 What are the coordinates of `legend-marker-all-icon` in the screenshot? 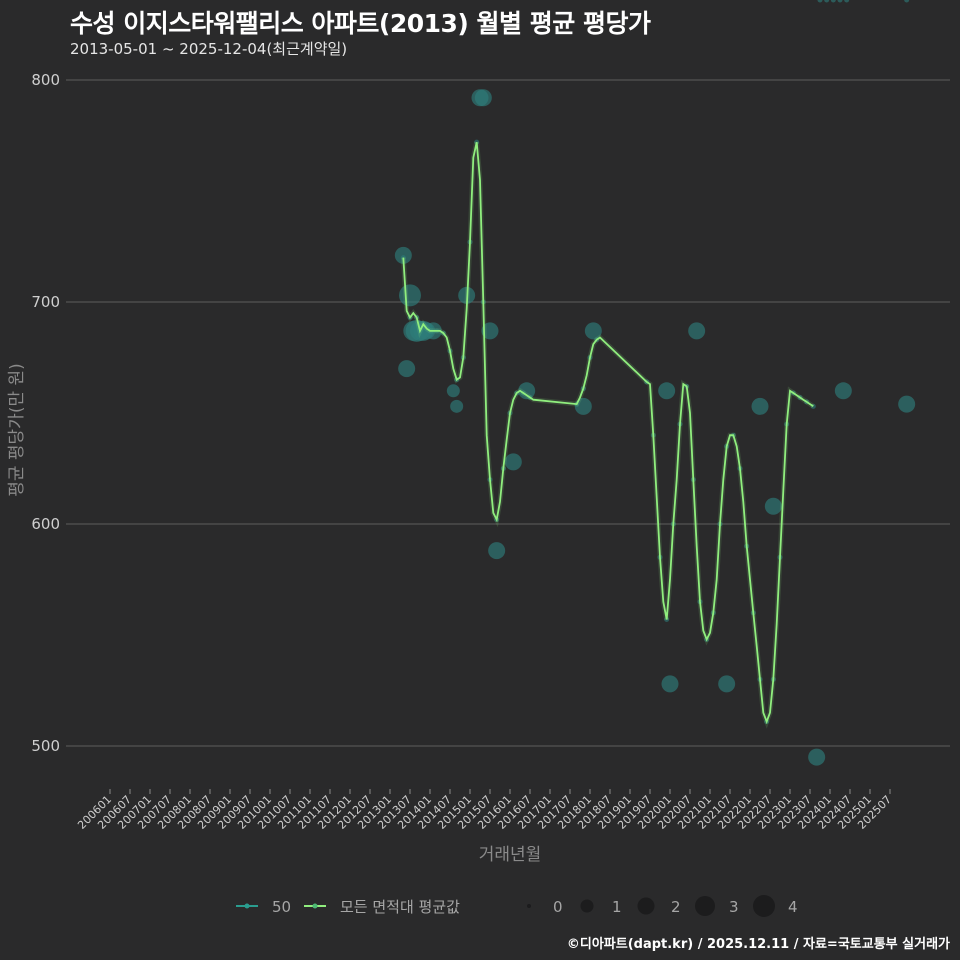 It's located at (315, 906).